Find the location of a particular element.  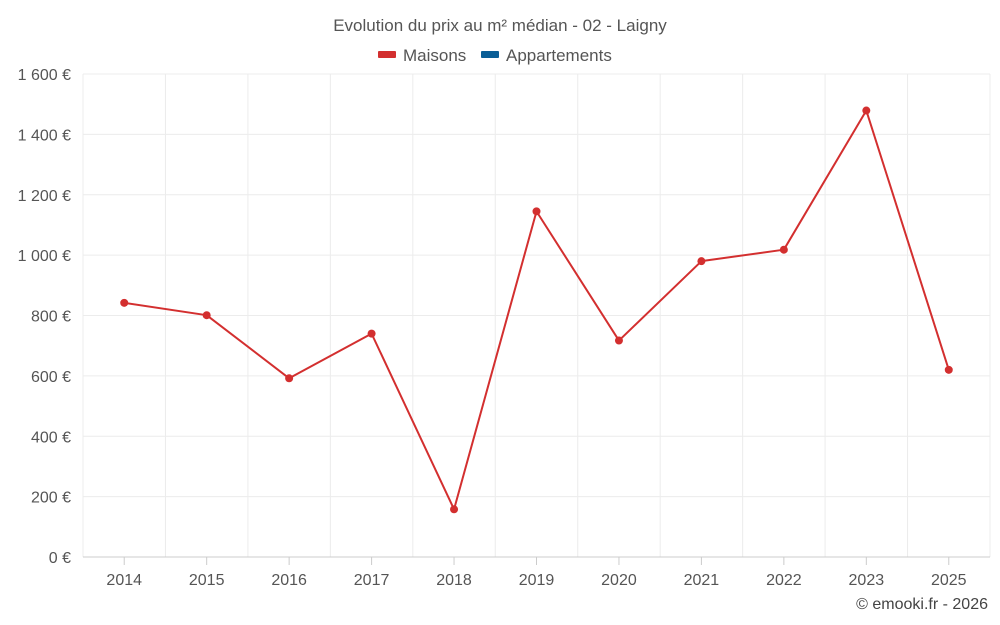

y-tick-label: 800 € is located at coordinates (51, 317).